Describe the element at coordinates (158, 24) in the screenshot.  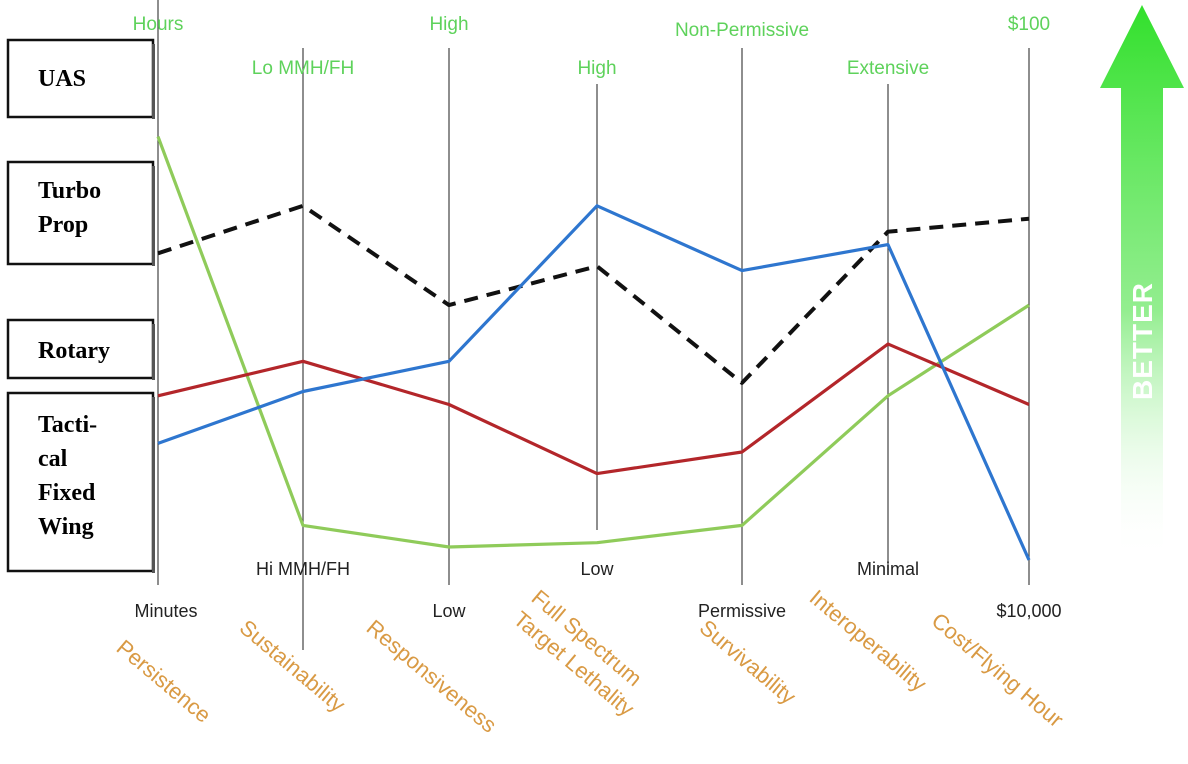
I see `axis-top-label: Hours` at that location.